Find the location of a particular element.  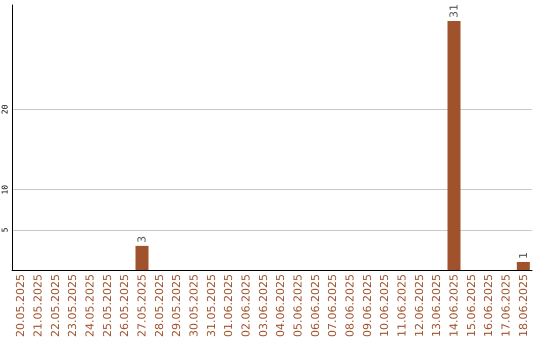

x-tick-label: 14.06.2025 is located at coordinates (454, 305).